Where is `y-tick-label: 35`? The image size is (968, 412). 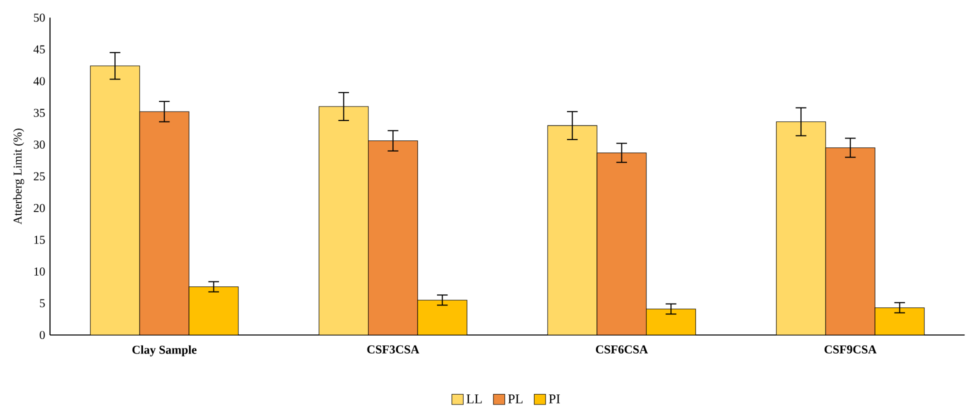
y-tick-label: 35 is located at coordinates (39, 112).